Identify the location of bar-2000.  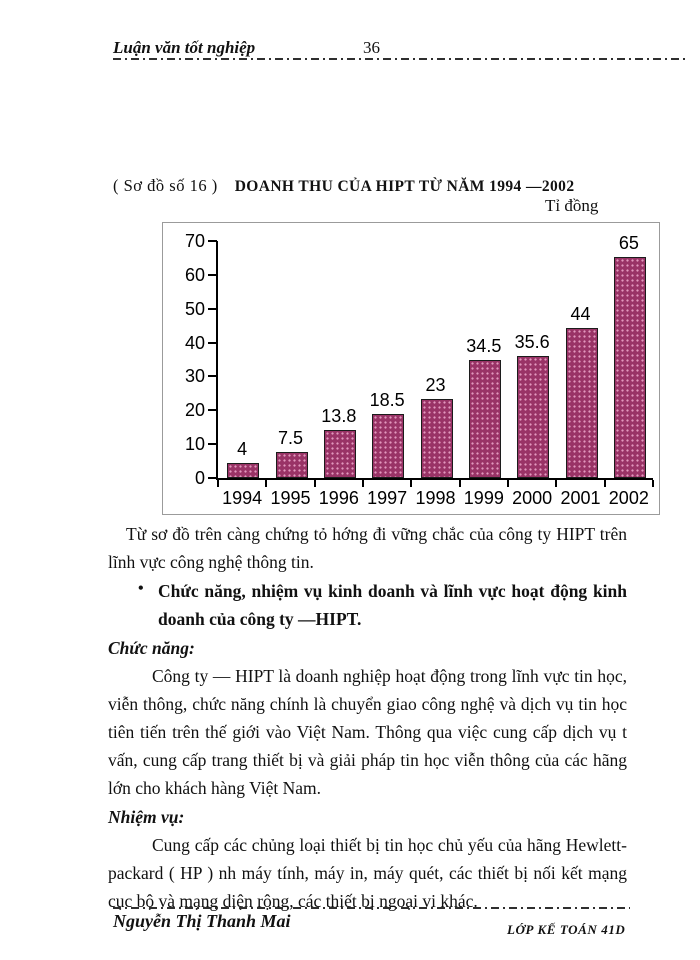
(533, 417).